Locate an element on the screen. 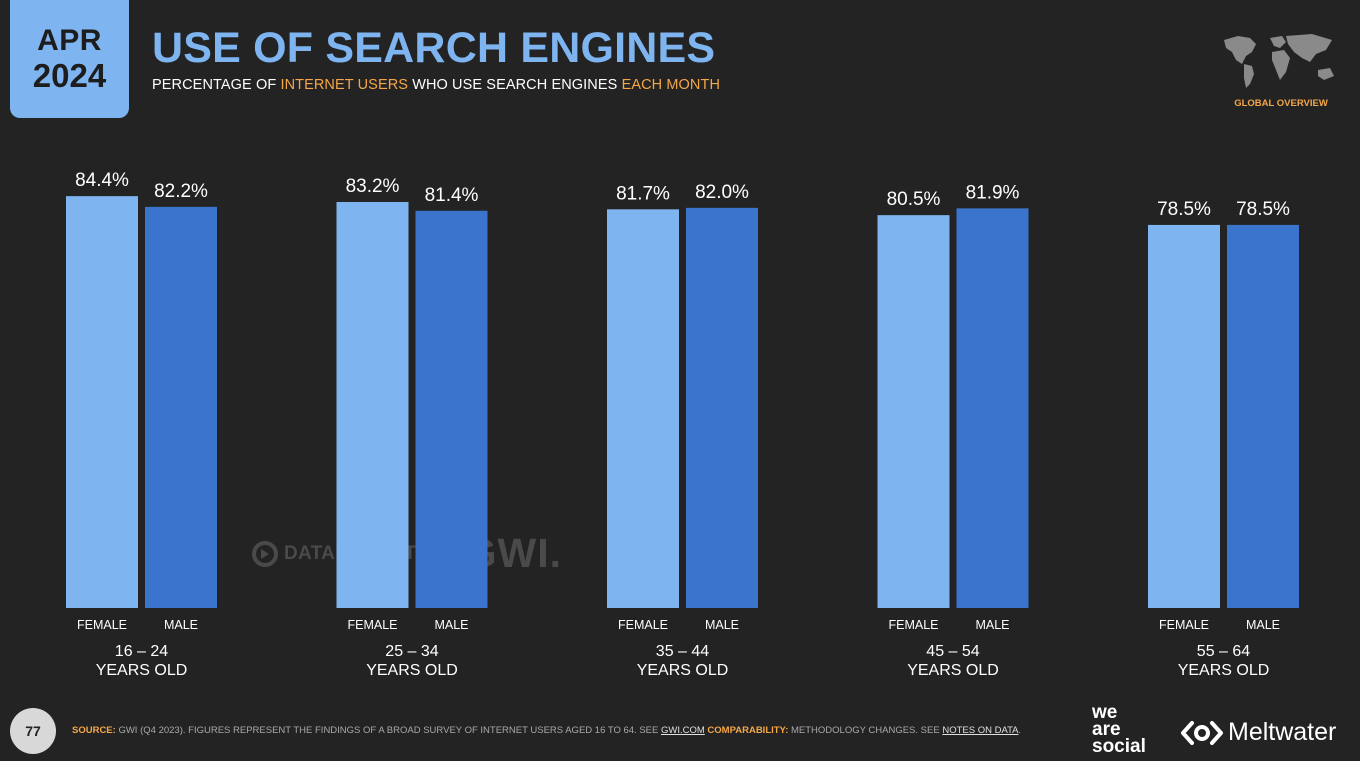  logo-meltwater-text: Meltwater is located at coordinates (1282, 732).